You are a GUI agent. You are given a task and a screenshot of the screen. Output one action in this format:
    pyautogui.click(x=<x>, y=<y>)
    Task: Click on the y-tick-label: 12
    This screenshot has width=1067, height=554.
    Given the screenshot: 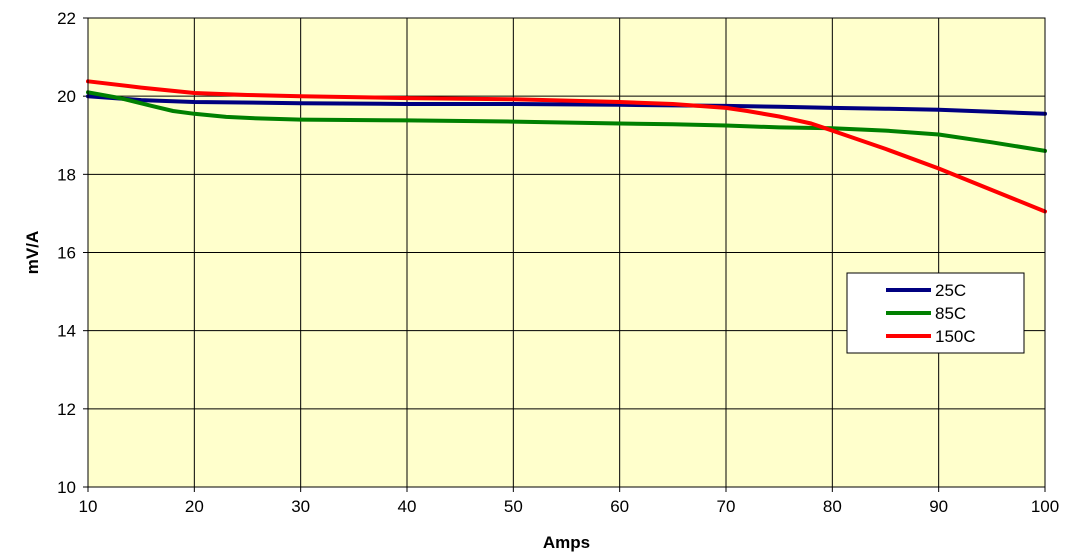 What is the action you would take?
    pyautogui.click(x=66, y=409)
    